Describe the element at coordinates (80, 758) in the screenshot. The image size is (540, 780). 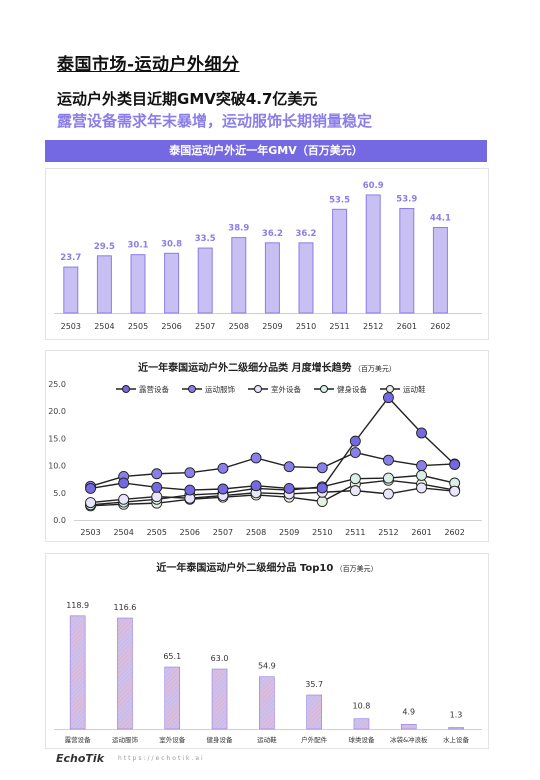
I see `echotik-logo: EchoTik` at that location.